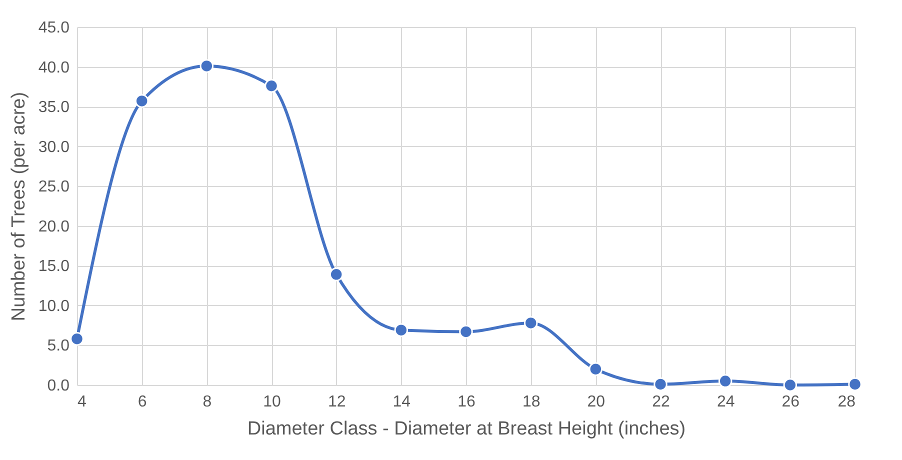  Describe the element at coordinates (596, 402) in the screenshot. I see `x-tick-label: 20` at that location.